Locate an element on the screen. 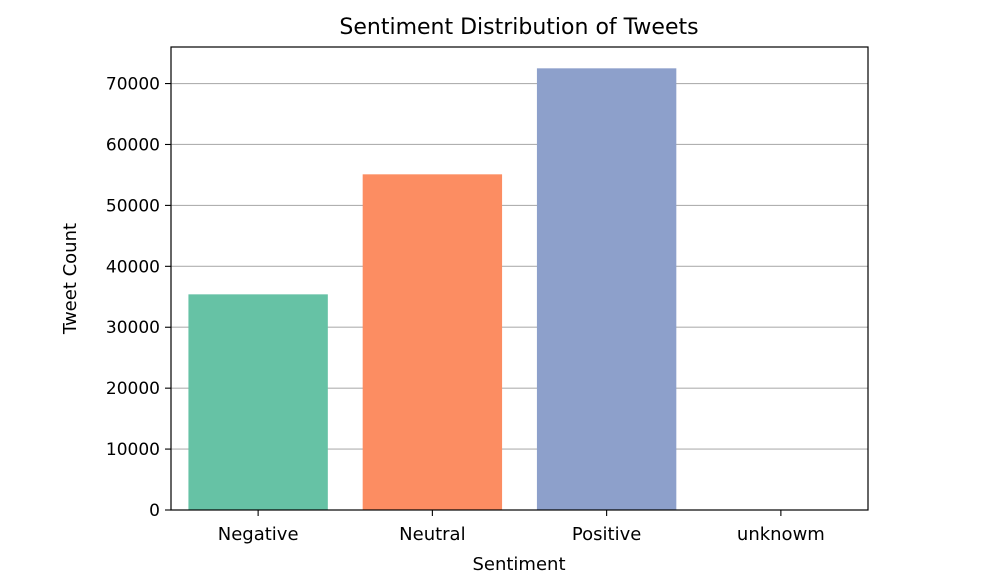 This screenshot has width=999, height=583. bar-negative is located at coordinates (258, 402).